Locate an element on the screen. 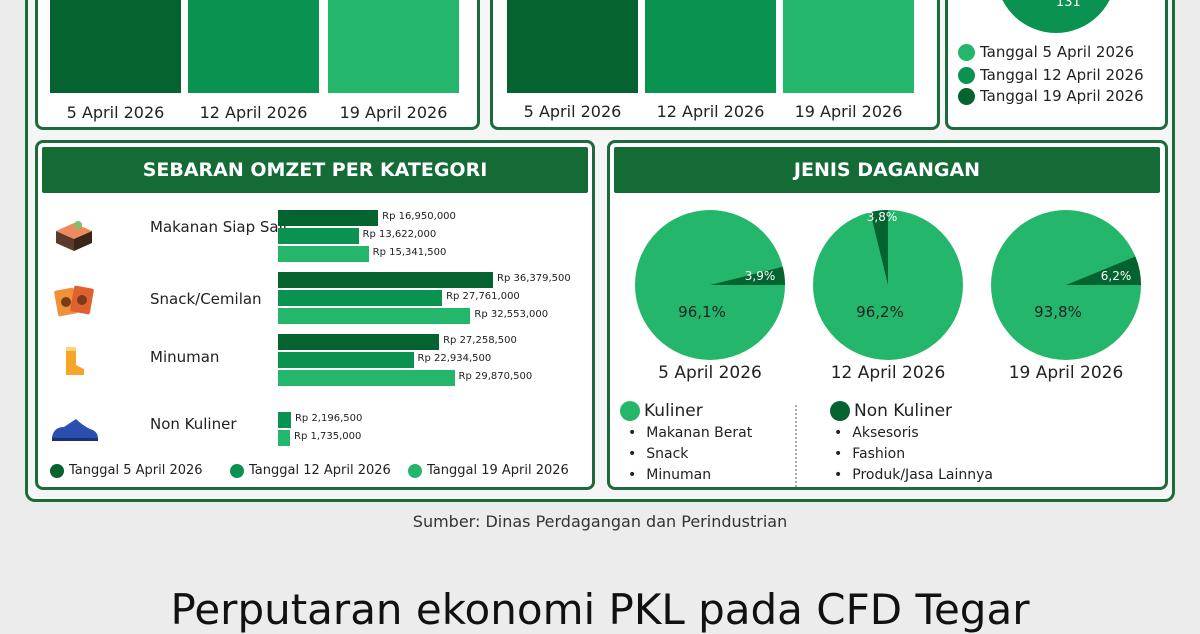 Image resolution: width=1200 pixels, height=634 pixels. bar-value-label: Rp 32,553,000 is located at coordinates (511, 314).